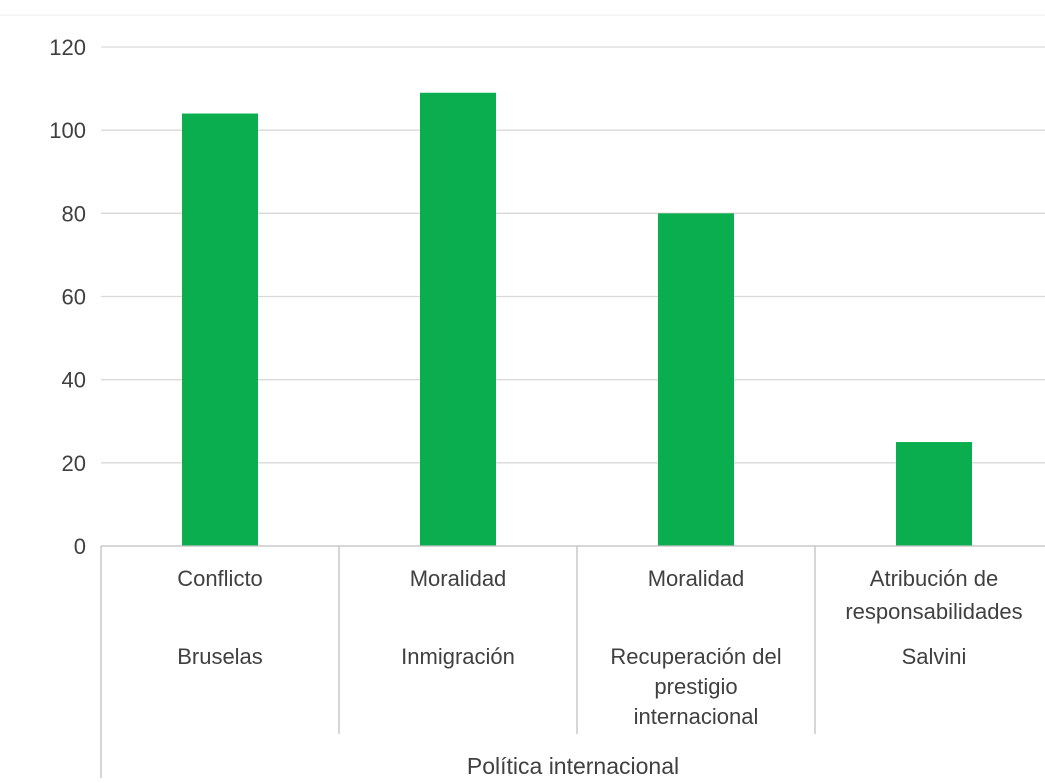 The width and height of the screenshot is (1045, 783). Describe the element at coordinates (934, 656) in the screenshot. I see `category-label-row2: Salvini` at that location.